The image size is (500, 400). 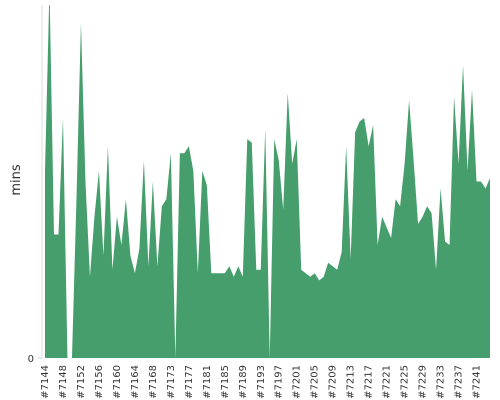 What do you see at coordinates (189, 382) in the screenshot?
I see `x-tick-label: #7177` at bounding box center [189, 382].